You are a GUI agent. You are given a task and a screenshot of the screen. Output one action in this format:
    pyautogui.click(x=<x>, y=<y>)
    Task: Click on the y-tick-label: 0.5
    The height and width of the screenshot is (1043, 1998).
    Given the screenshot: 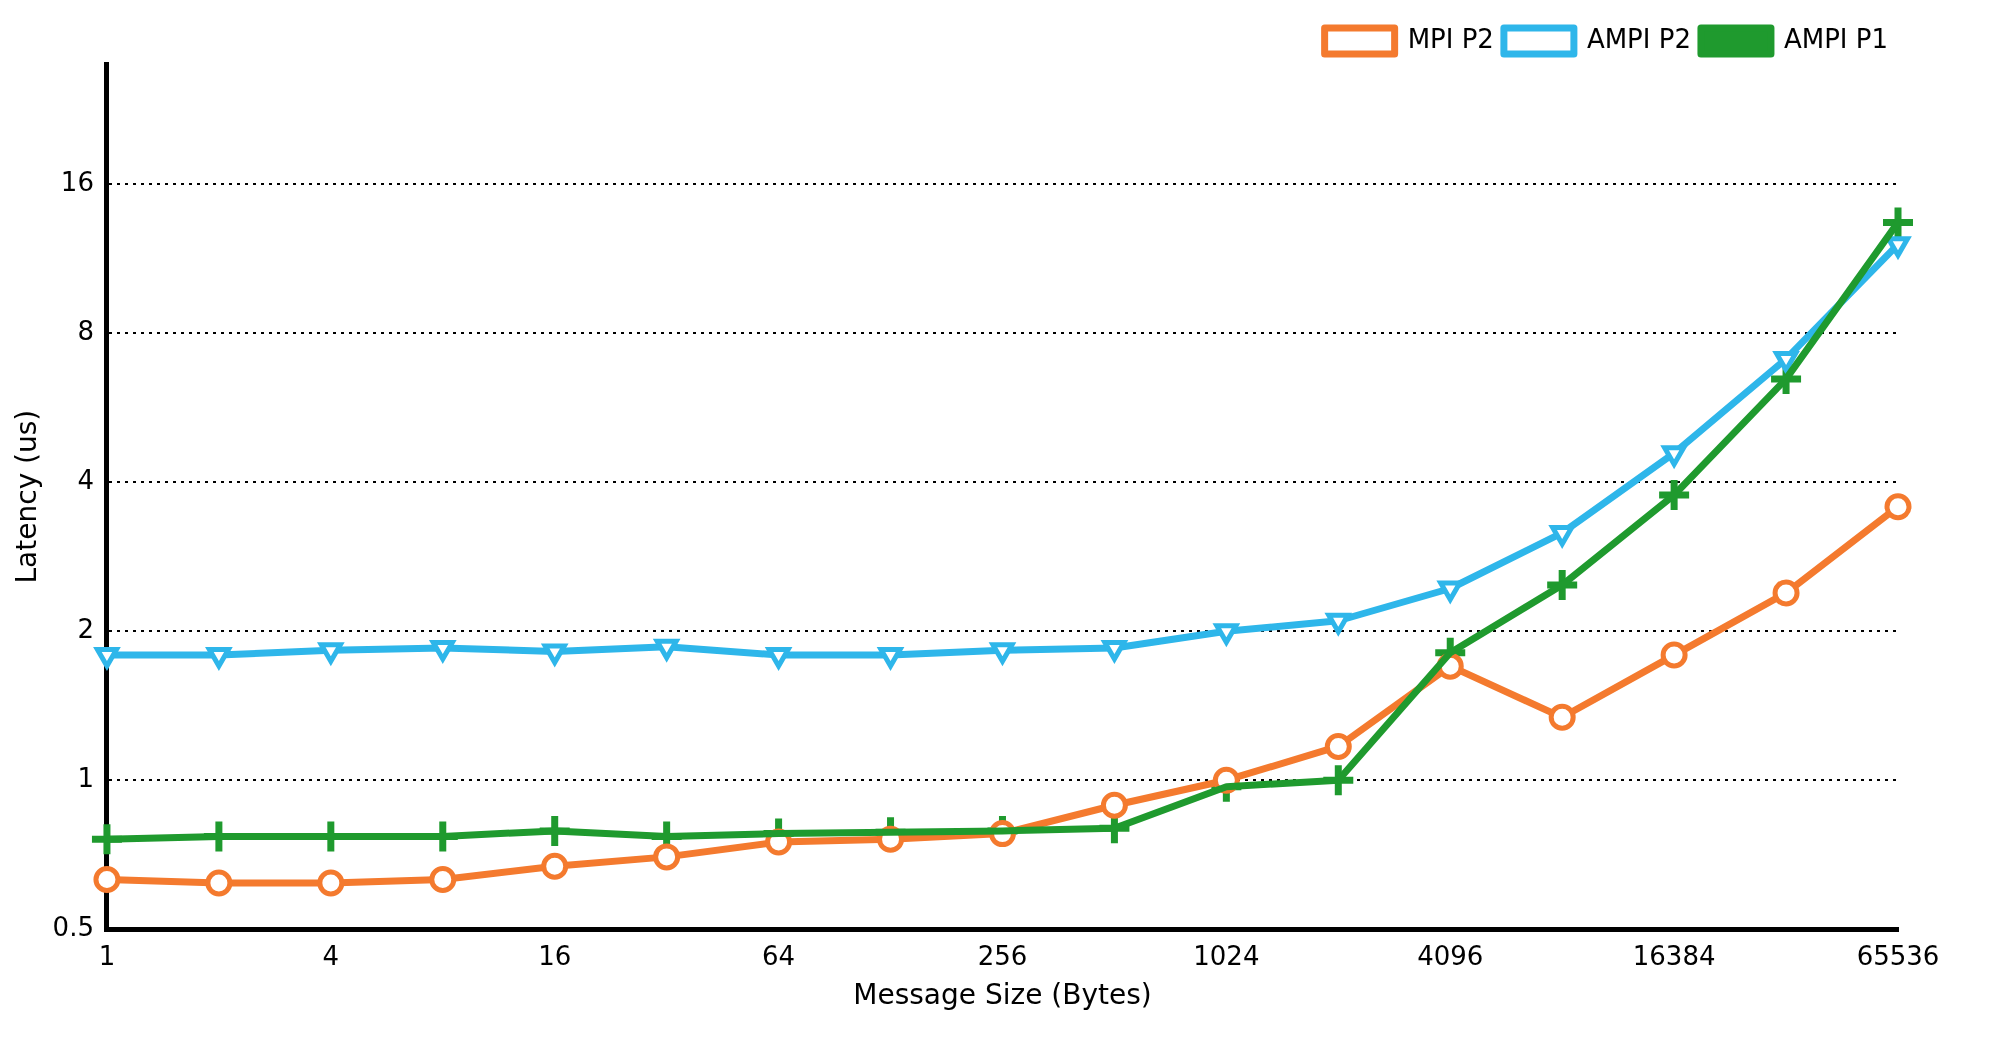 What is the action you would take?
    pyautogui.click(x=73, y=926)
    